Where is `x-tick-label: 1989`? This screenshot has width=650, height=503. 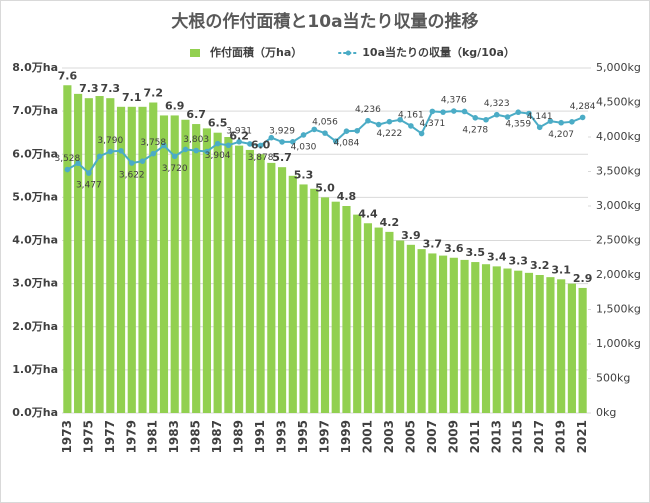
x-tick-label: 1989 is located at coordinates (239, 436).